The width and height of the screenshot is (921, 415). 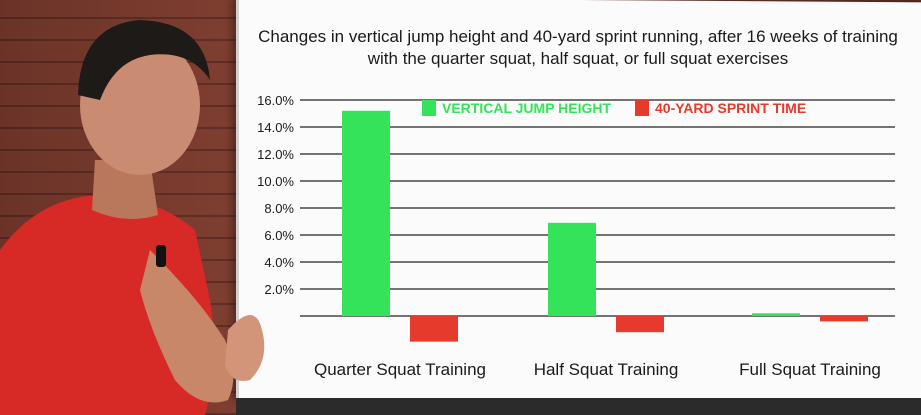 What do you see at coordinates (810, 369) in the screenshot?
I see `category-label: Full Squat Training` at bounding box center [810, 369].